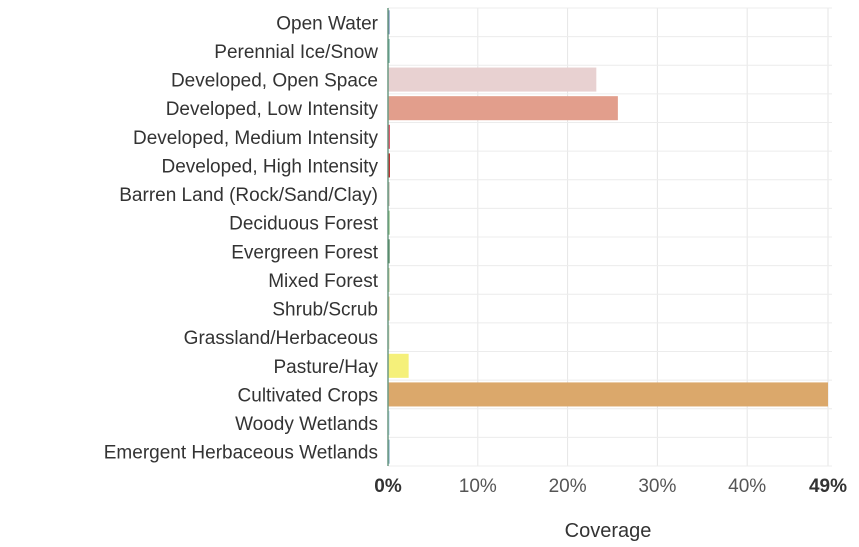 The image size is (859, 547). Describe the element at coordinates (308, 395) in the screenshot. I see `category-label-13: Cultivated Crops` at that location.